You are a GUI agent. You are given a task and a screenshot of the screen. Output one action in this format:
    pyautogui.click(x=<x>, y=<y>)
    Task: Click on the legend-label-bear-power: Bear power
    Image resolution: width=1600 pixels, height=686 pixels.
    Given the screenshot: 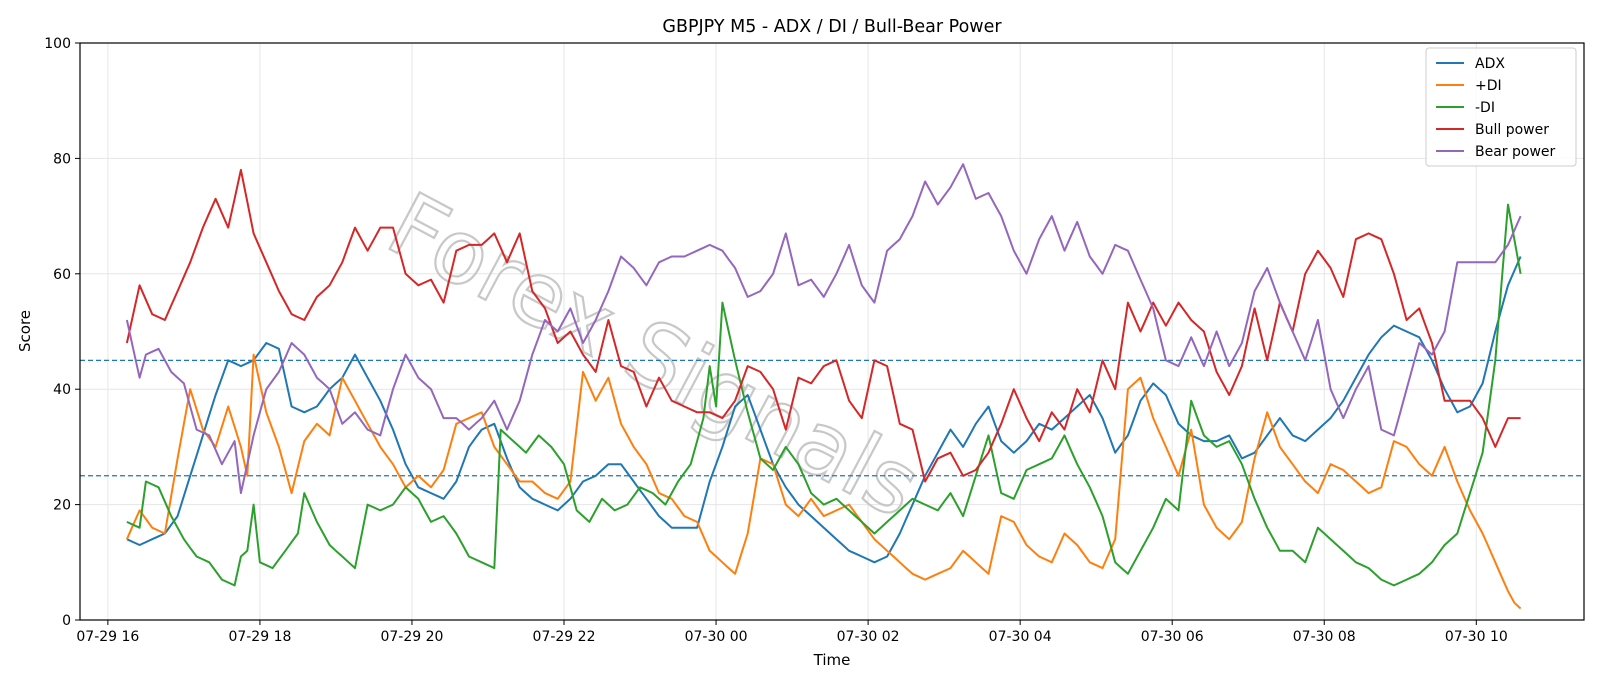 What is the action you would take?
    pyautogui.click(x=1515, y=152)
    